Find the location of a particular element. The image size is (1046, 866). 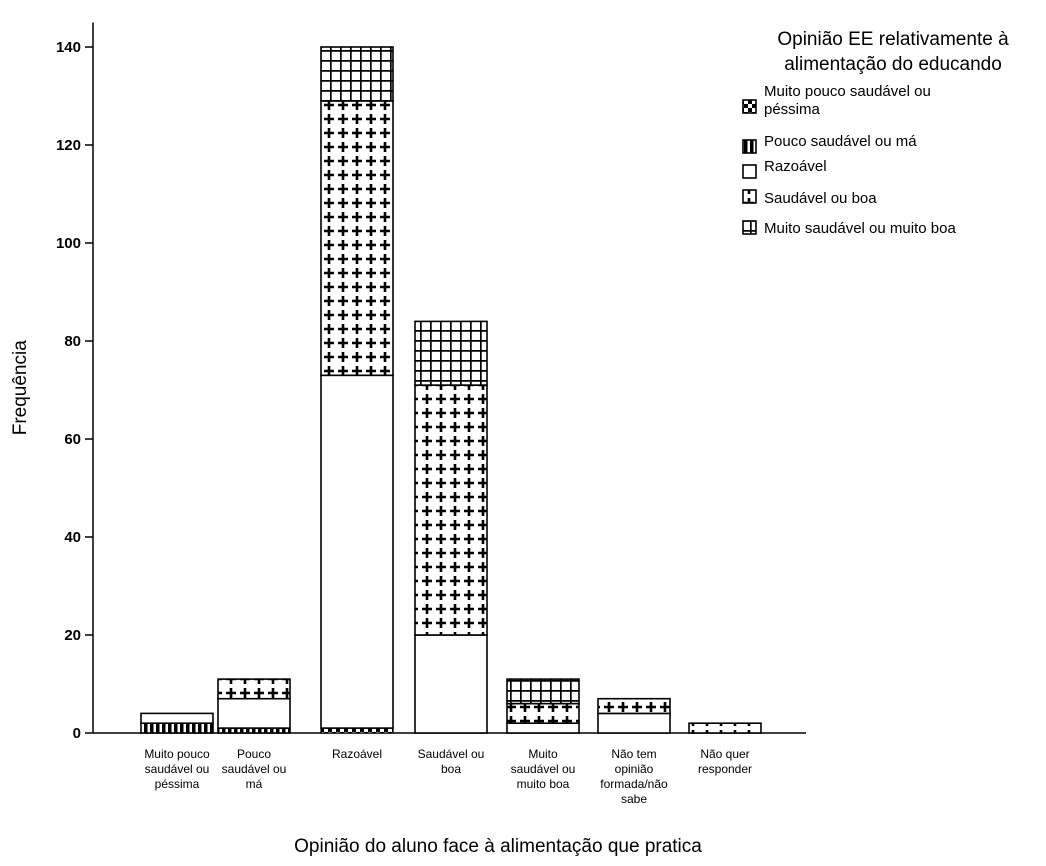

category-label-3-1: boa is located at coordinates (451, 769).